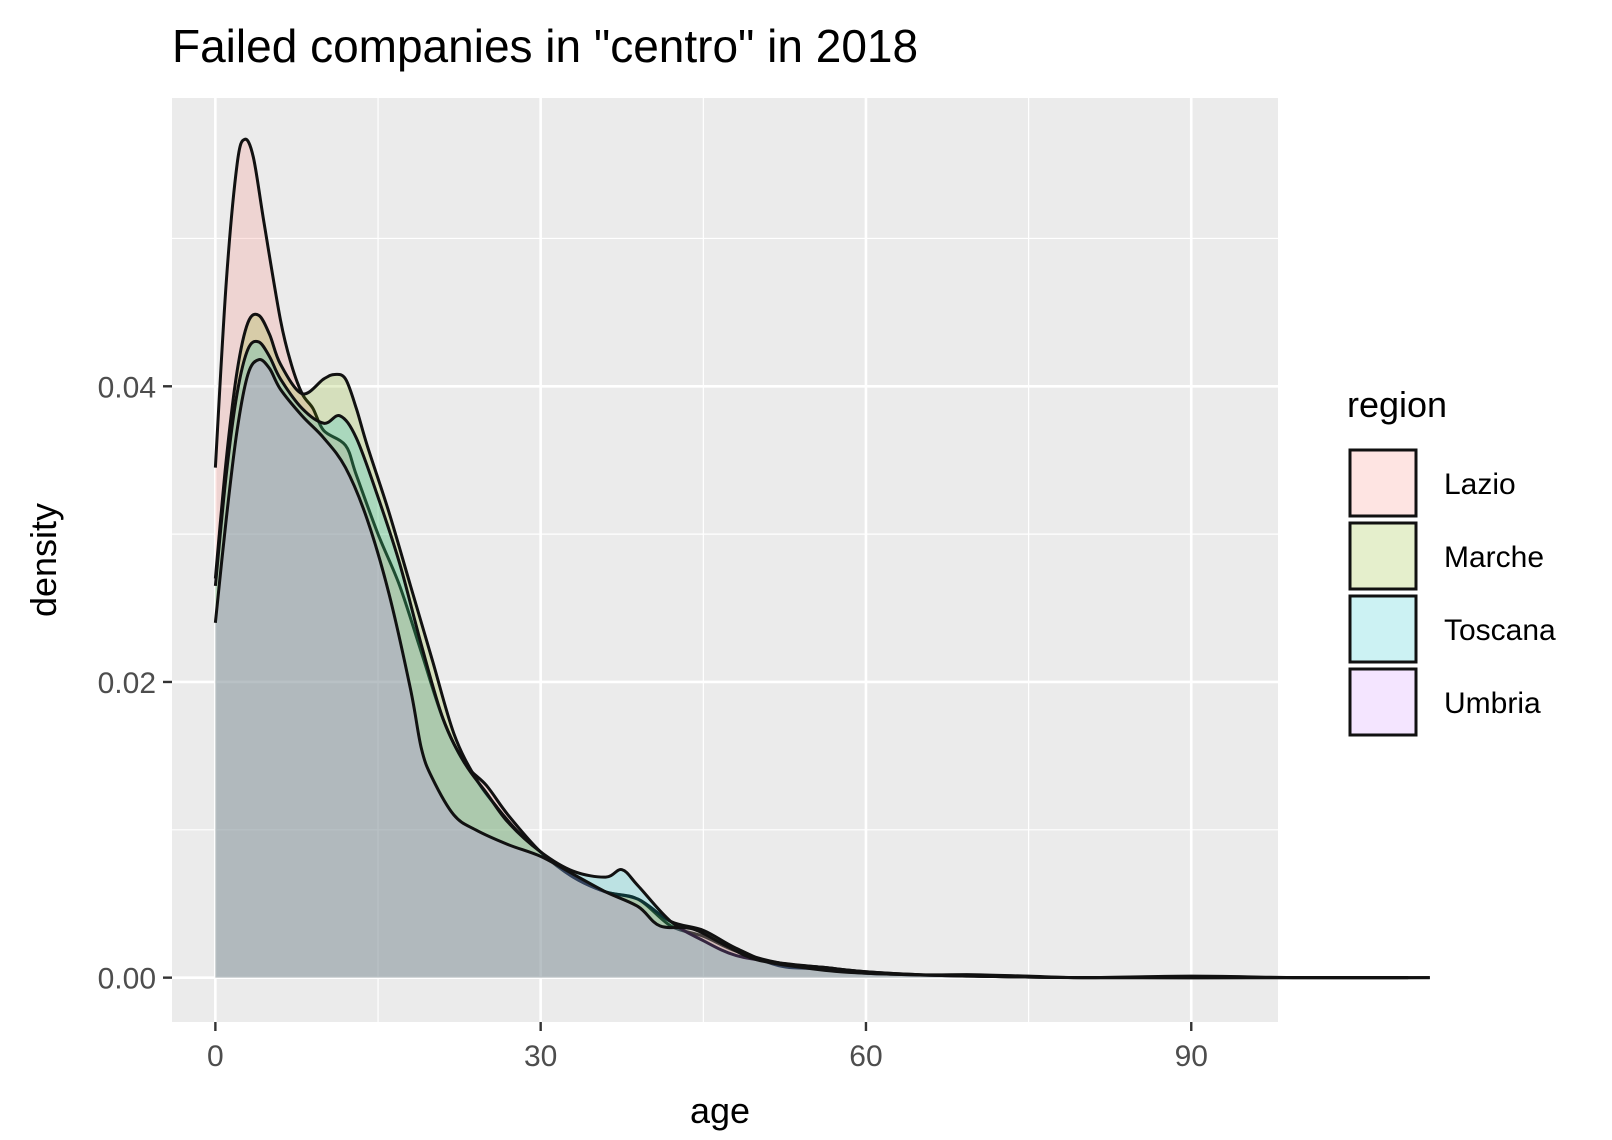  Describe the element at coordinates (1383, 483) in the screenshot. I see `legend-key-lazio` at that location.